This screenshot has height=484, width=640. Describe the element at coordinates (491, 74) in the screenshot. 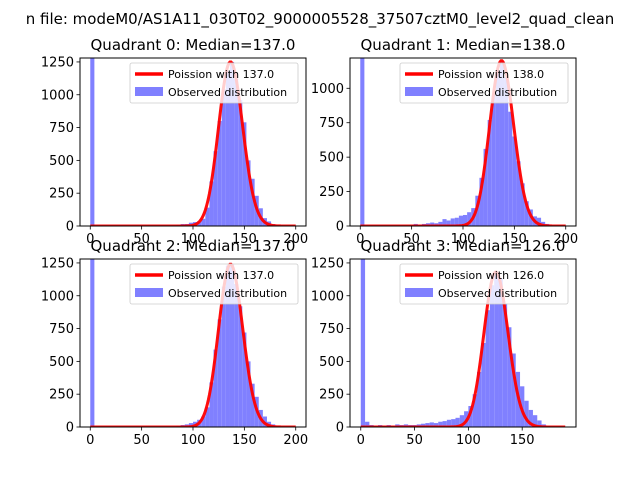

I see `legend-label-poisson: Poission with 138.0` at that location.